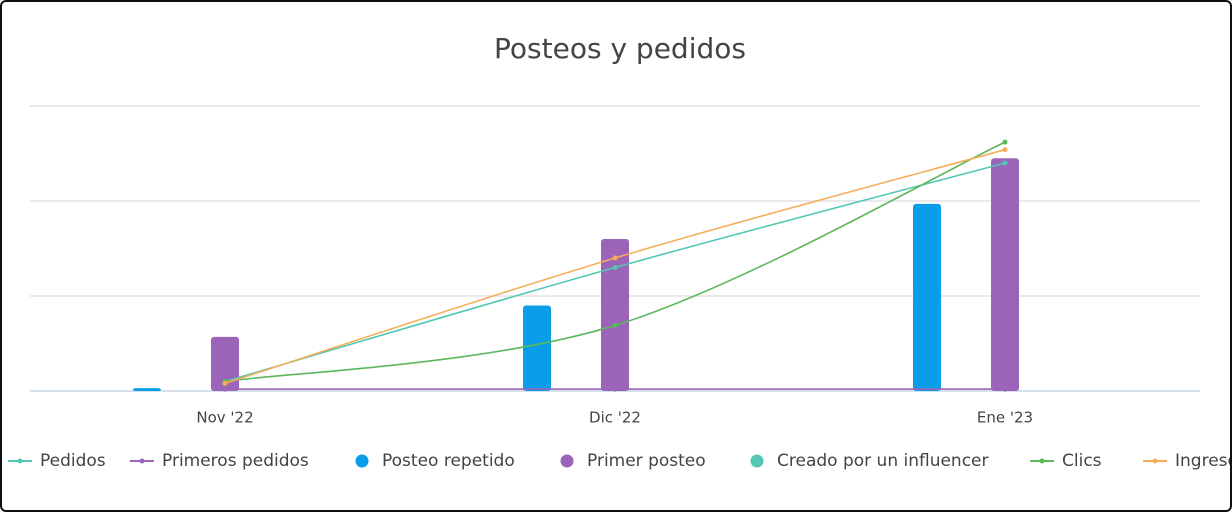 The image size is (1232, 512). What do you see at coordinates (615, 418) in the screenshot?
I see `x-tick-label: Dic '22` at bounding box center [615, 418].